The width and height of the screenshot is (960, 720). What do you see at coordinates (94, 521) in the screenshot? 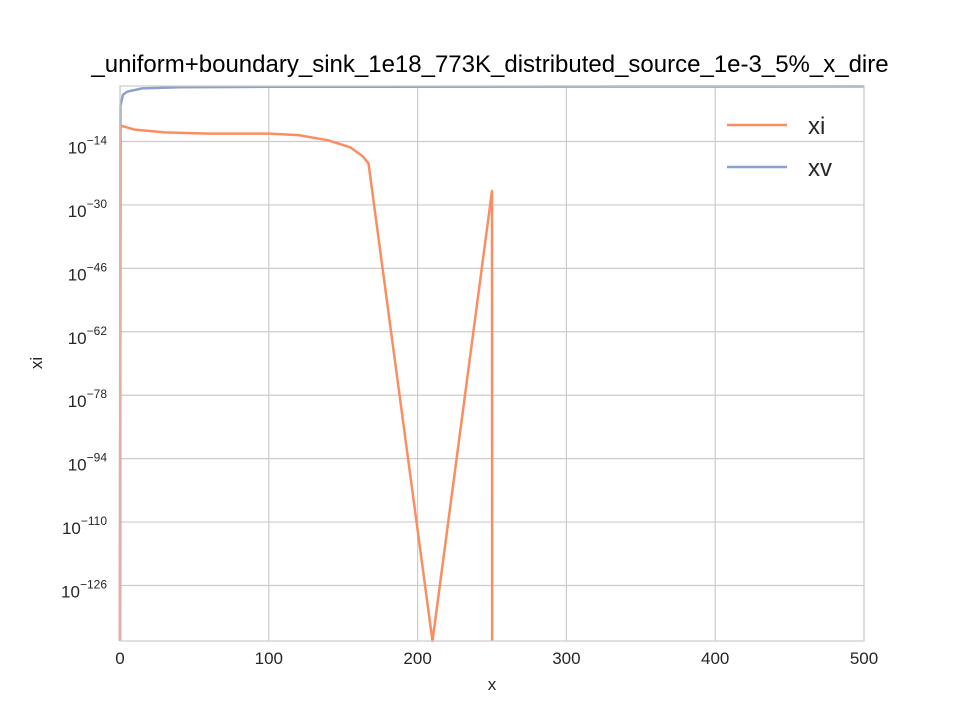
I see `y-tick-exponent: −110` at bounding box center [94, 521].